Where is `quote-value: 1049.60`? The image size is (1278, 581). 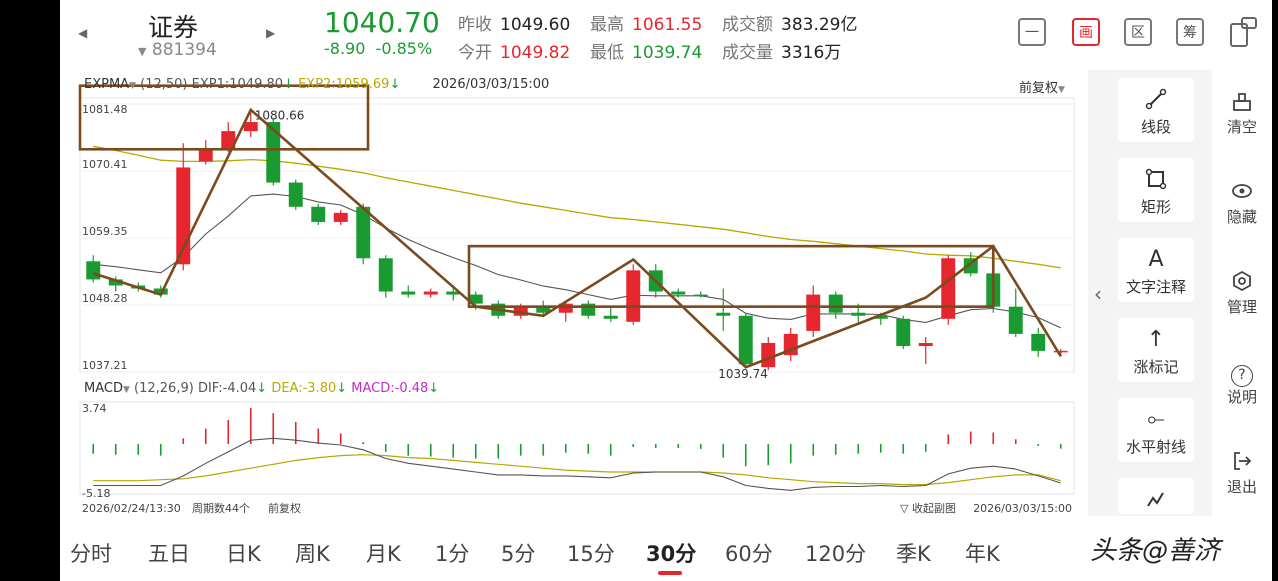 quote-value: 1049.60 is located at coordinates (535, 25).